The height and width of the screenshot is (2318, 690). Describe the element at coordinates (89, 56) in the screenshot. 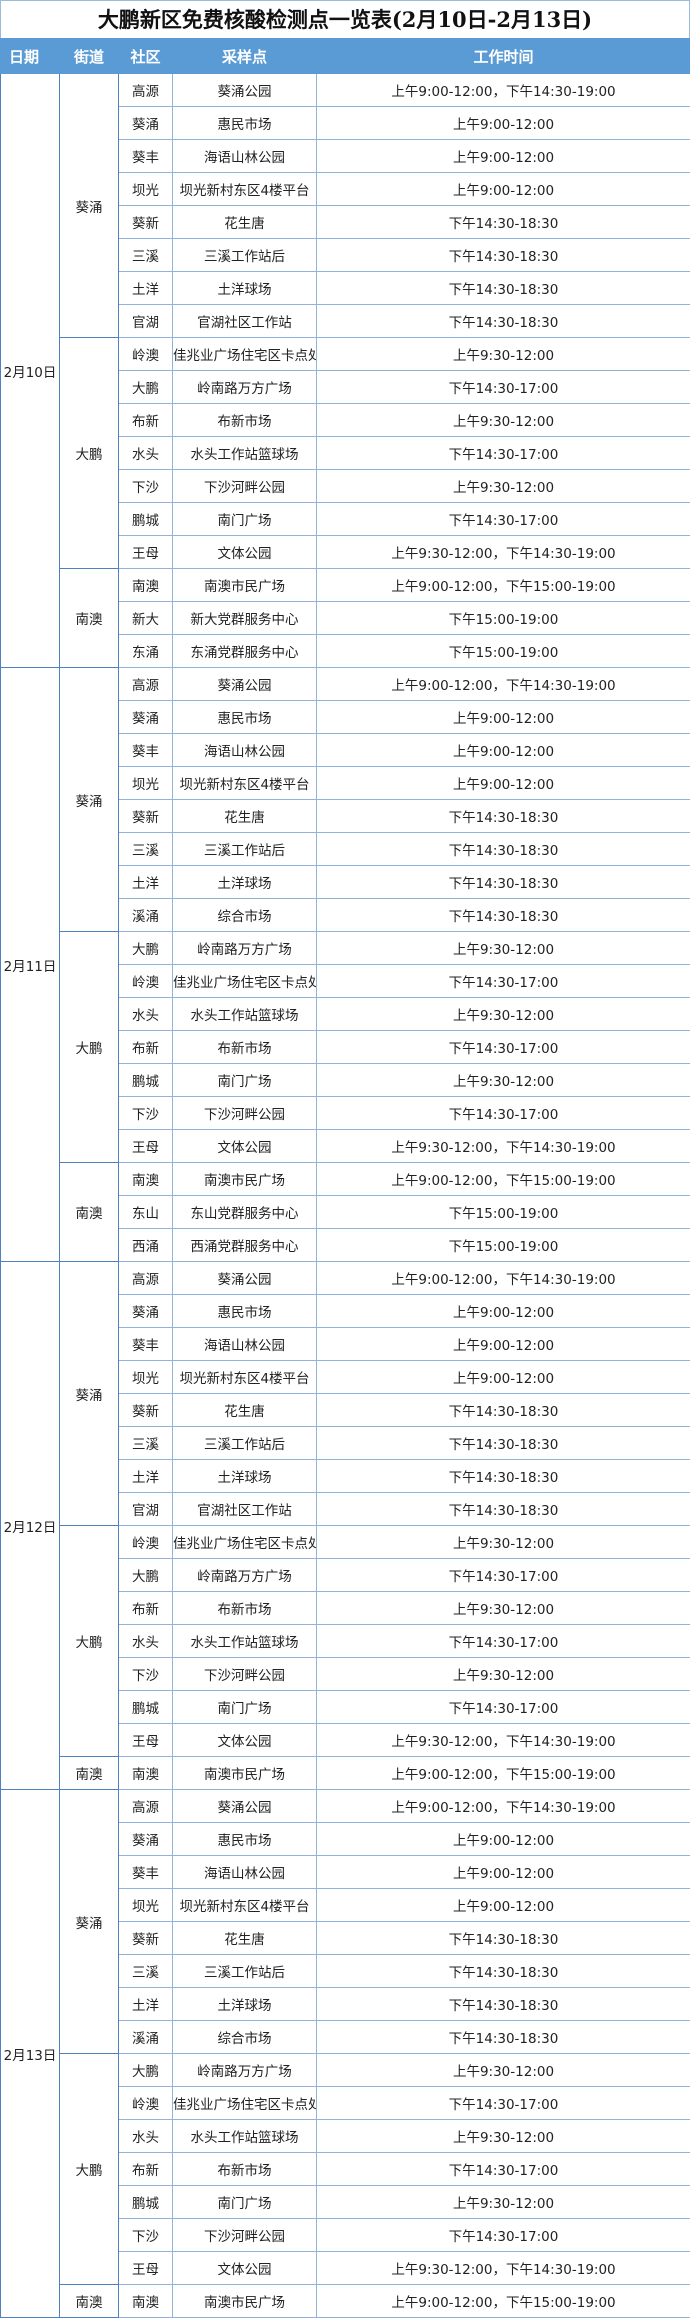

I see `header-street: 街道` at that location.